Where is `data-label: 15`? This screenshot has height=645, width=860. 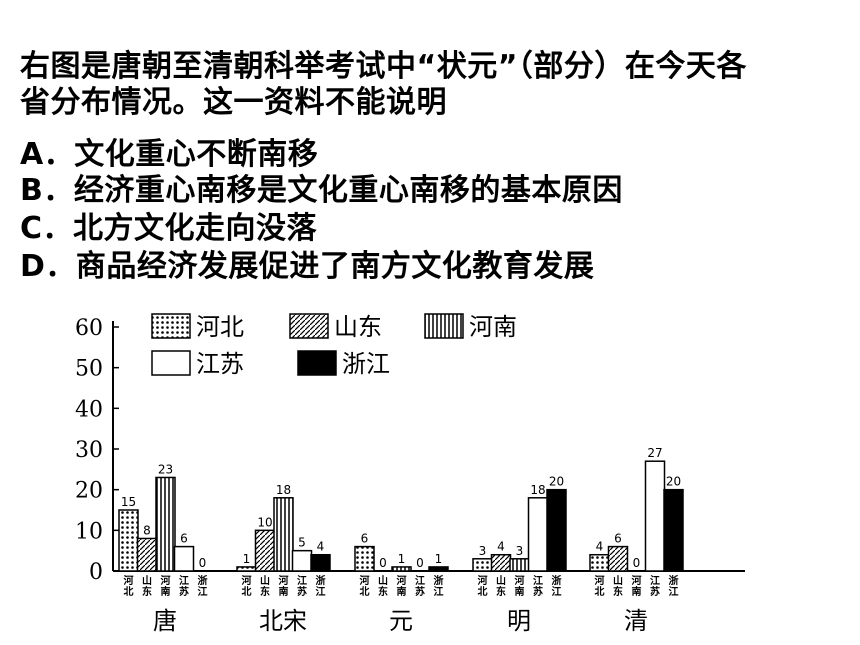 data-label: 15 is located at coordinates (128, 502).